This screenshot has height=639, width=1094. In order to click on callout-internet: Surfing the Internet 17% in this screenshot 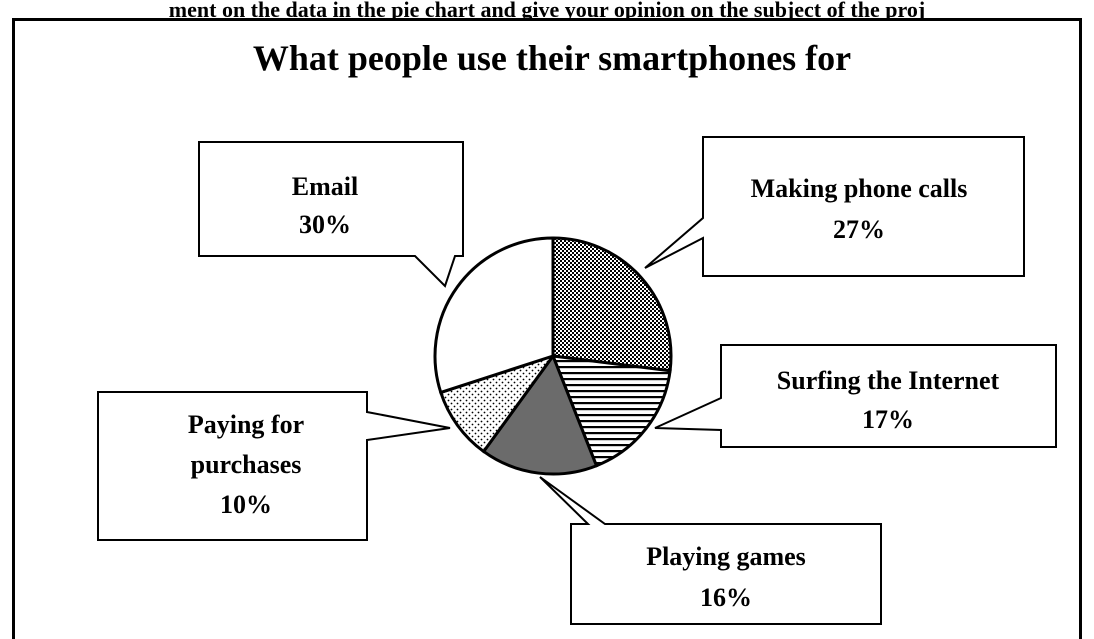, I will do `click(855, 396)`.